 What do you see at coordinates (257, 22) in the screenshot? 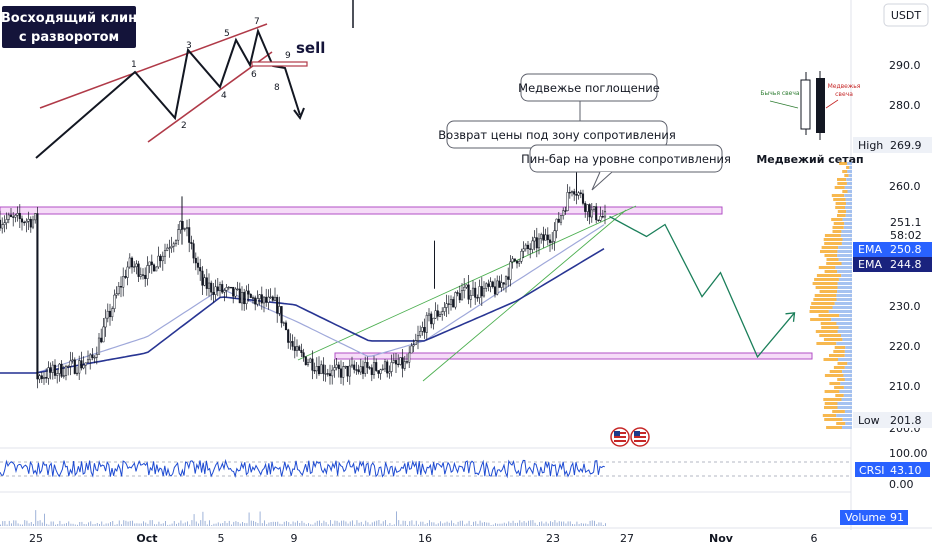
I see `wave-label: 7` at bounding box center [257, 22].